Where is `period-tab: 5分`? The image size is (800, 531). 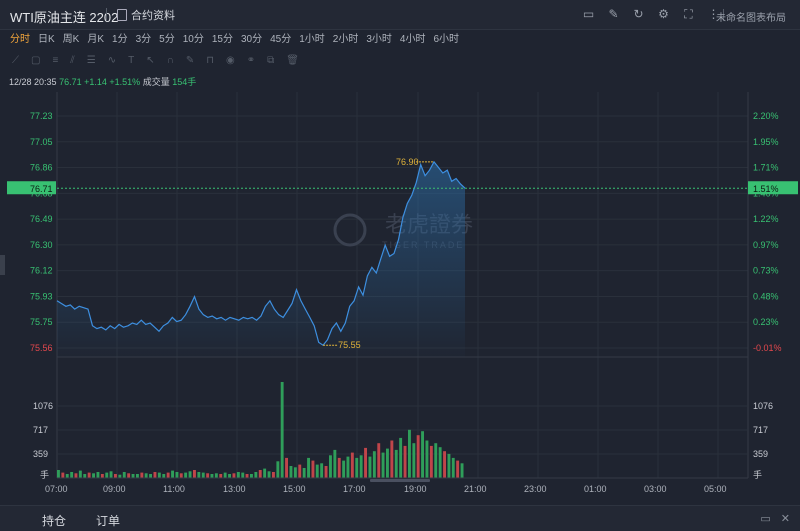 period-tab: 5分 is located at coordinates (167, 39).